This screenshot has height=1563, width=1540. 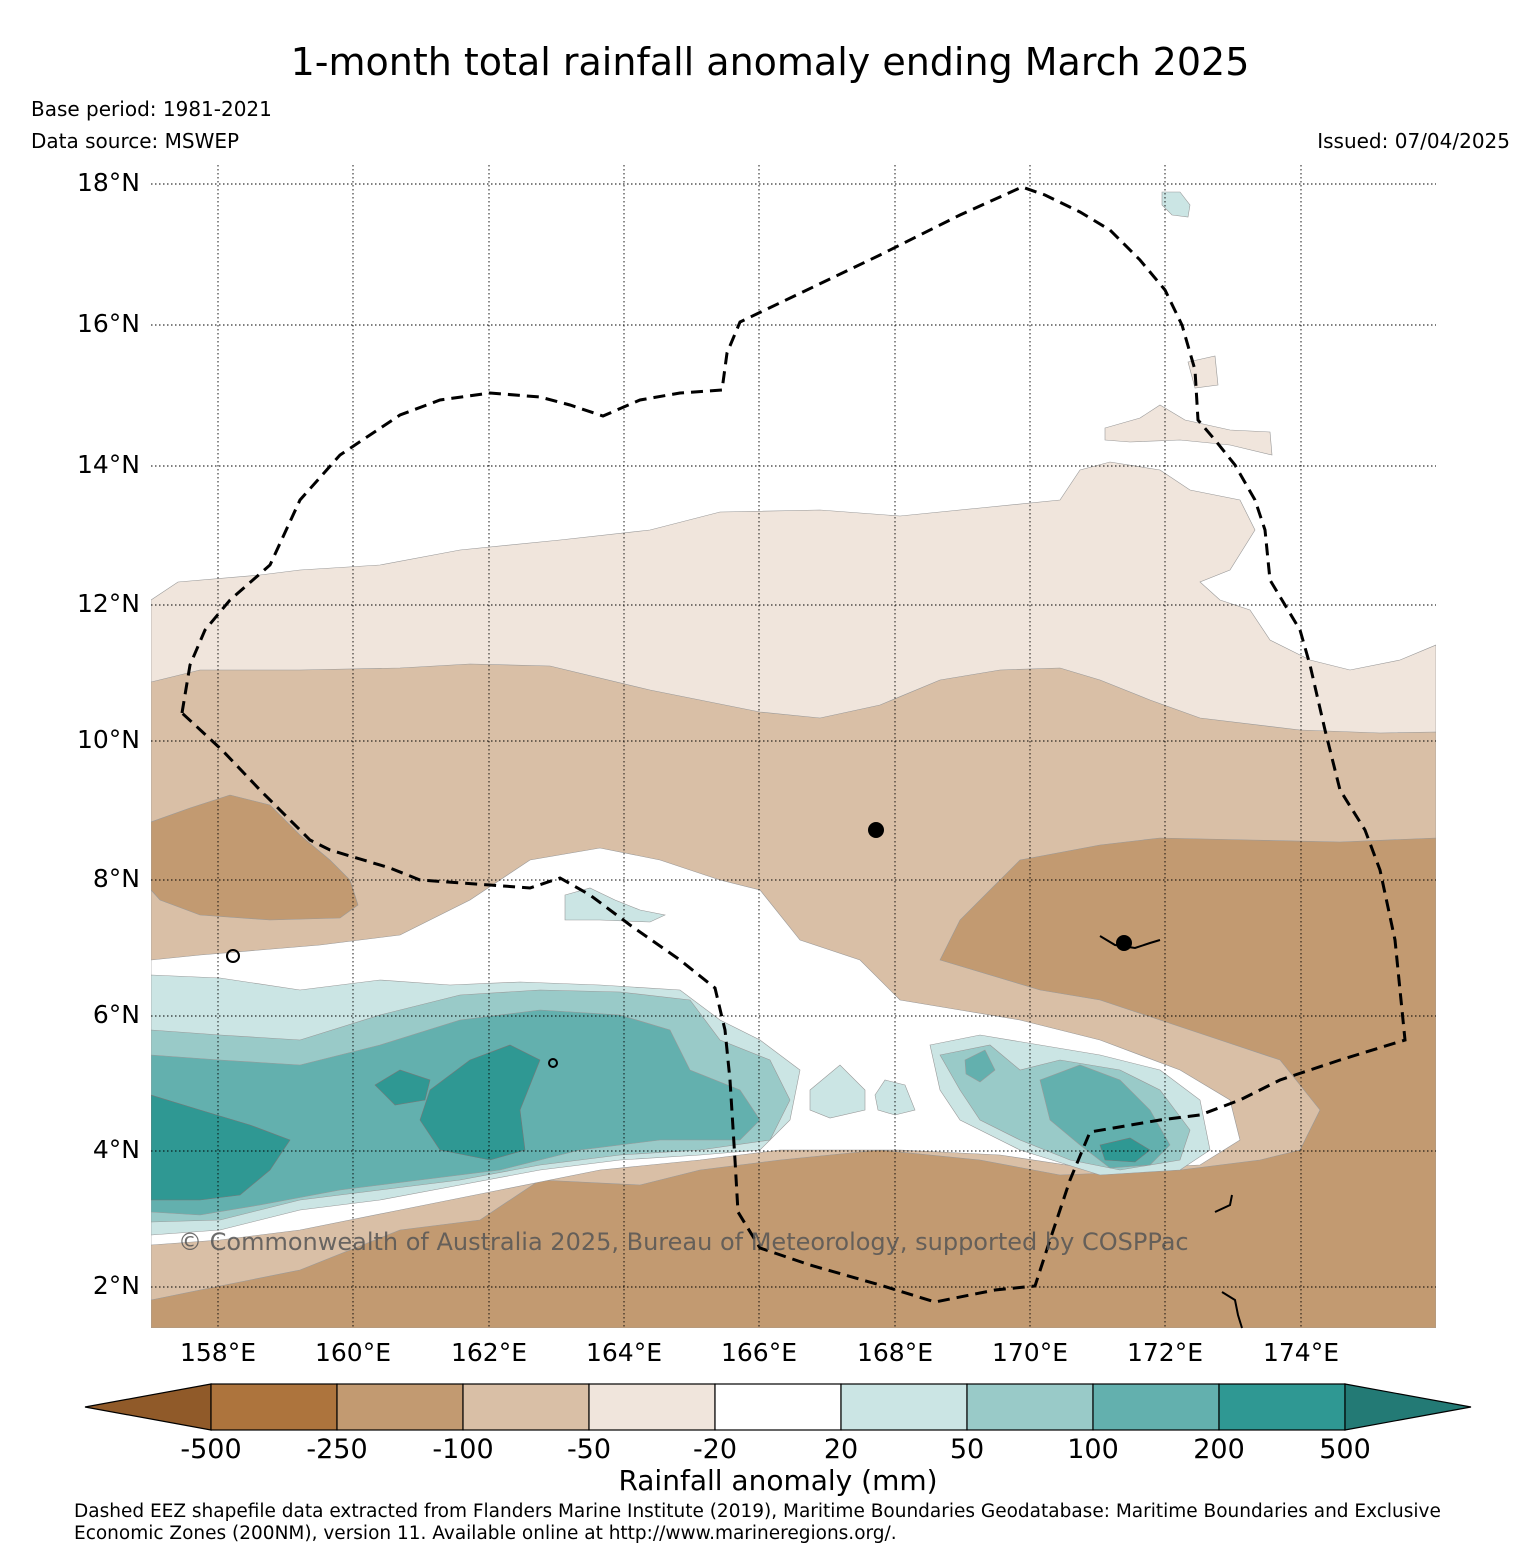 What do you see at coordinates (108, 739) in the screenshot?
I see `lat-label-10n: 10°N` at bounding box center [108, 739].